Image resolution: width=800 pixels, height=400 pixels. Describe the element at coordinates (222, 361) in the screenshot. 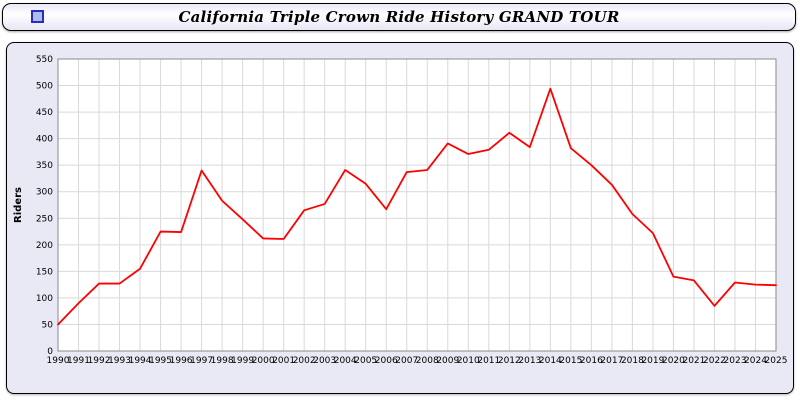

I see `x-tick-label: 1998` at that location.